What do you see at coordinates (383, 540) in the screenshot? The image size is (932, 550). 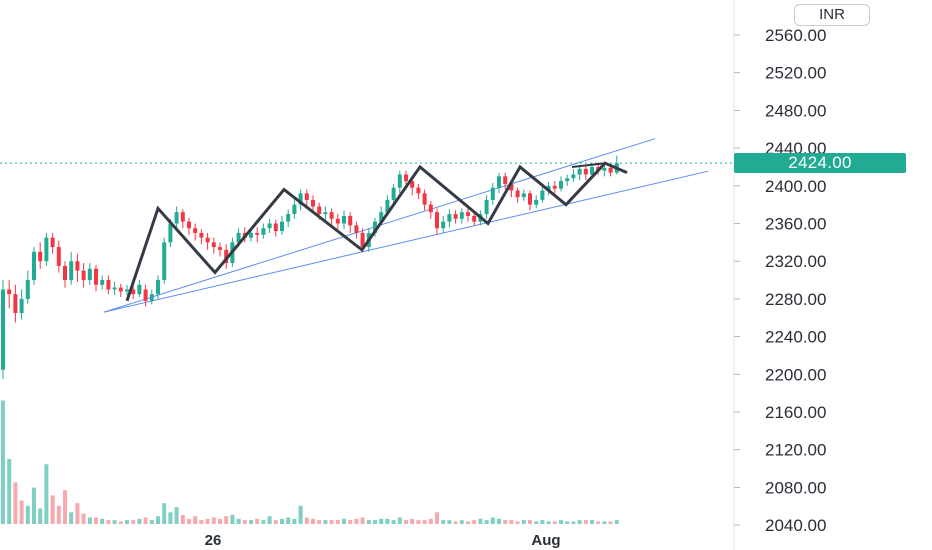 I see `time-axis: 26 Aug` at bounding box center [383, 540].